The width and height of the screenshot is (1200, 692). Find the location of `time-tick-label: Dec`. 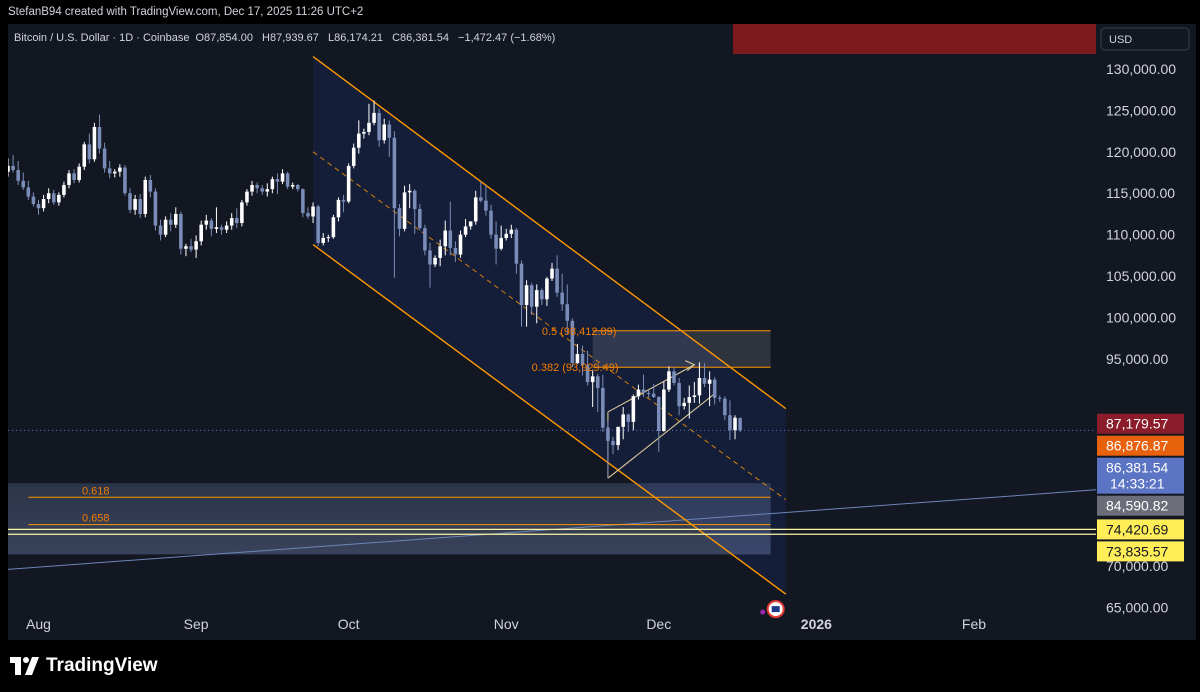

time-tick-label: Dec is located at coordinates (658, 624).